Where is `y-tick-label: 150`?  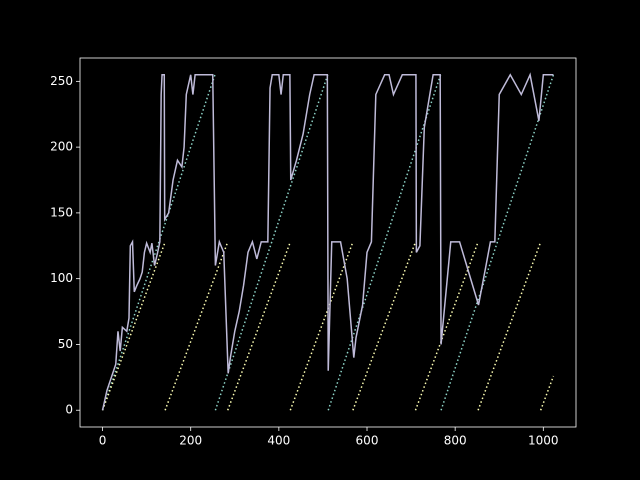 y-tick-label: 150 is located at coordinates (61, 212).